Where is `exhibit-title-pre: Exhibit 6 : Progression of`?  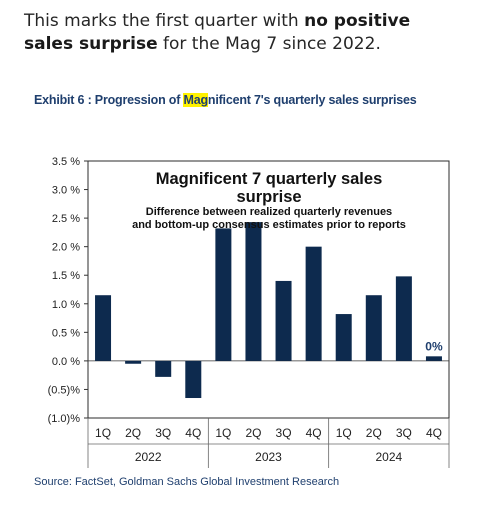
exhibit-title-pre: Exhibit 6 : Progression of is located at coordinates (109, 100).